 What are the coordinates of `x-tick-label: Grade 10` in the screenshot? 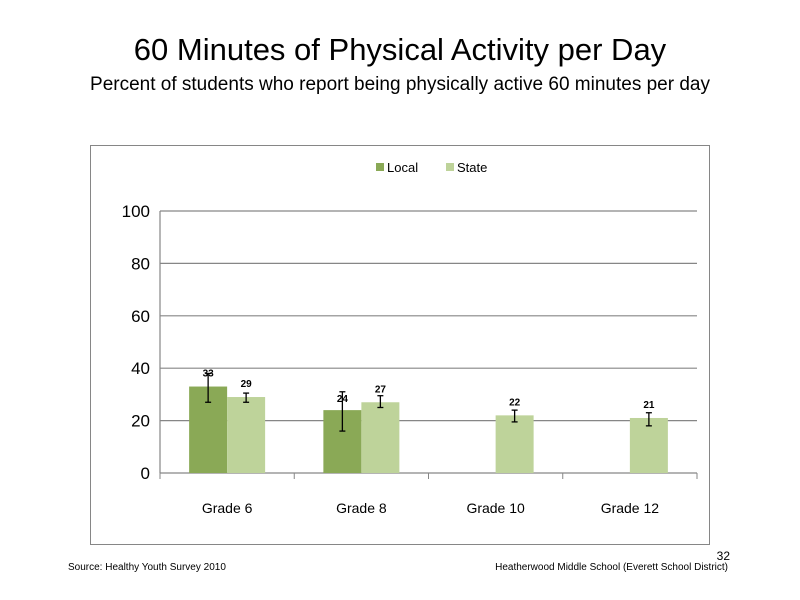 It's located at (495, 508).